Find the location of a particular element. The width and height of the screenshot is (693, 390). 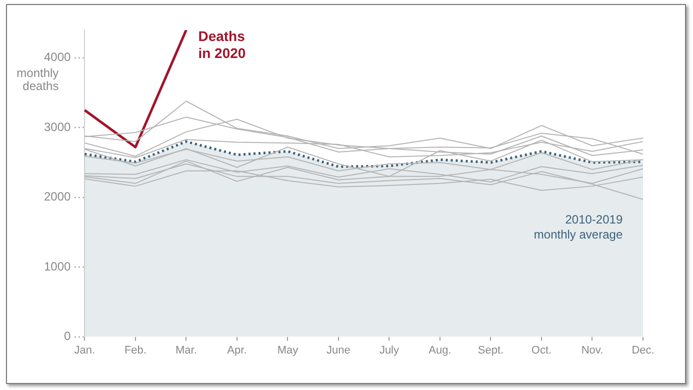

y-tick-label: 2000 is located at coordinates (58, 197).